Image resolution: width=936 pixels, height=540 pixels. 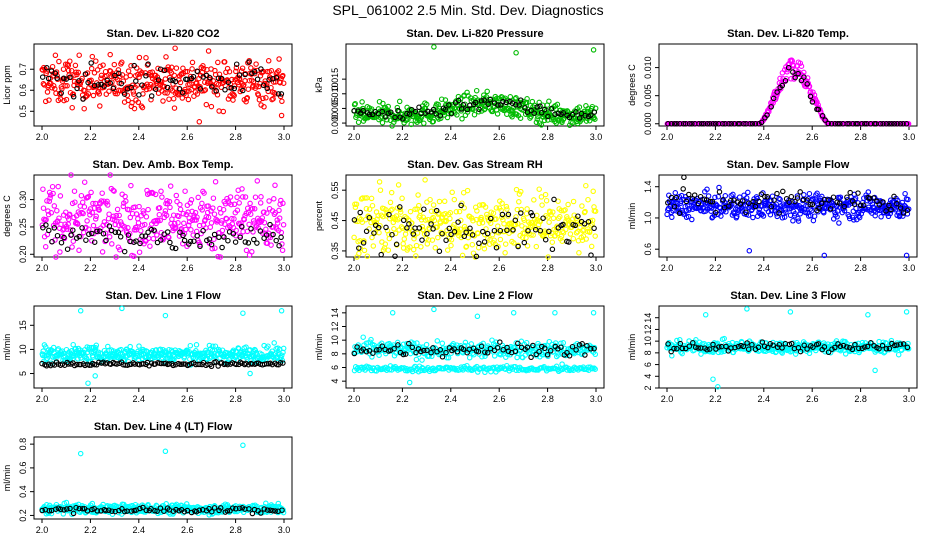 What do you see at coordinates (335, 190) in the screenshot?
I see `y-tick-label: 0.55` at bounding box center [335, 190].